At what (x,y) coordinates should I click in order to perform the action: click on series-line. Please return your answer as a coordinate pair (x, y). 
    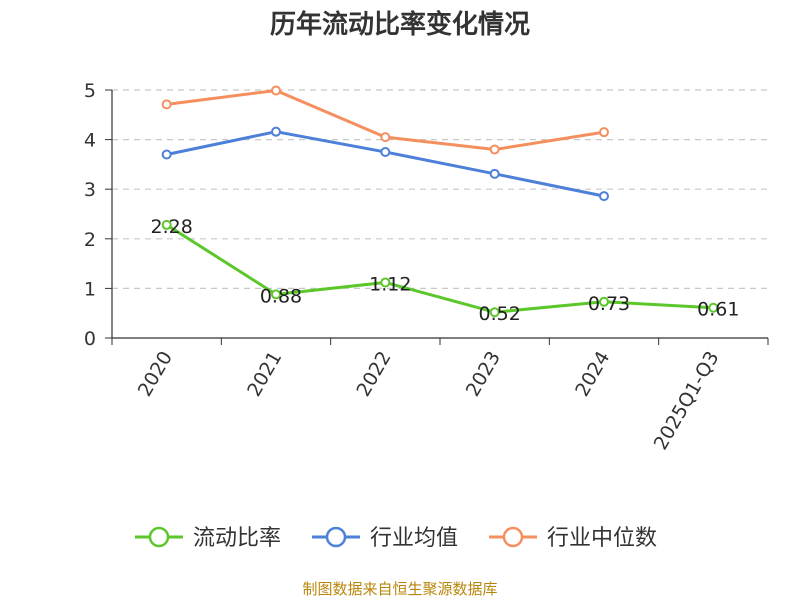
    Looking at the image, I should click on (439, 268).